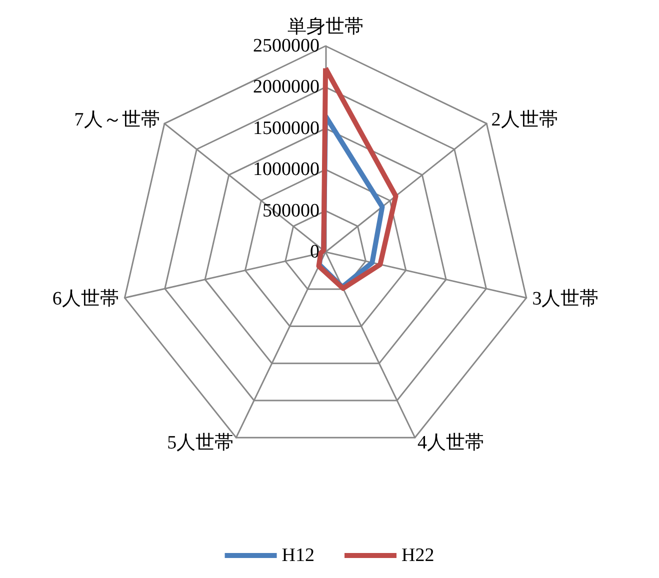  What do you see at coordinates (298, 555) in the screenshot?
I see `legend-label: H12` at bounding box center [298, 555].